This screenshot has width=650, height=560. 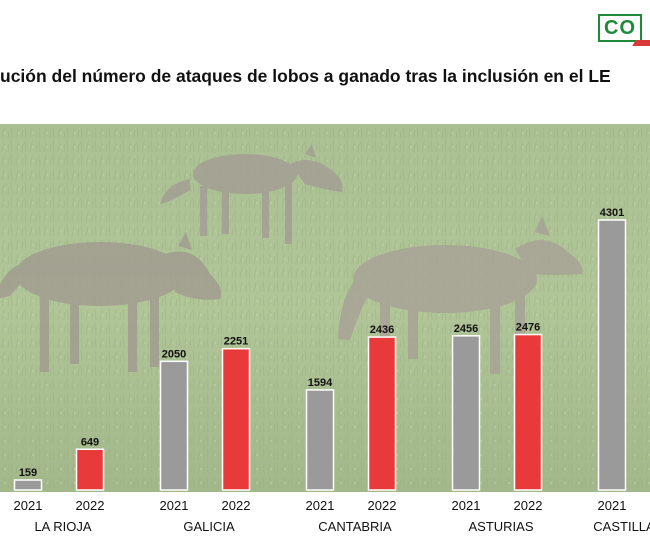 I want to click on bar-galicia-2022, so click(x=236, y=419).